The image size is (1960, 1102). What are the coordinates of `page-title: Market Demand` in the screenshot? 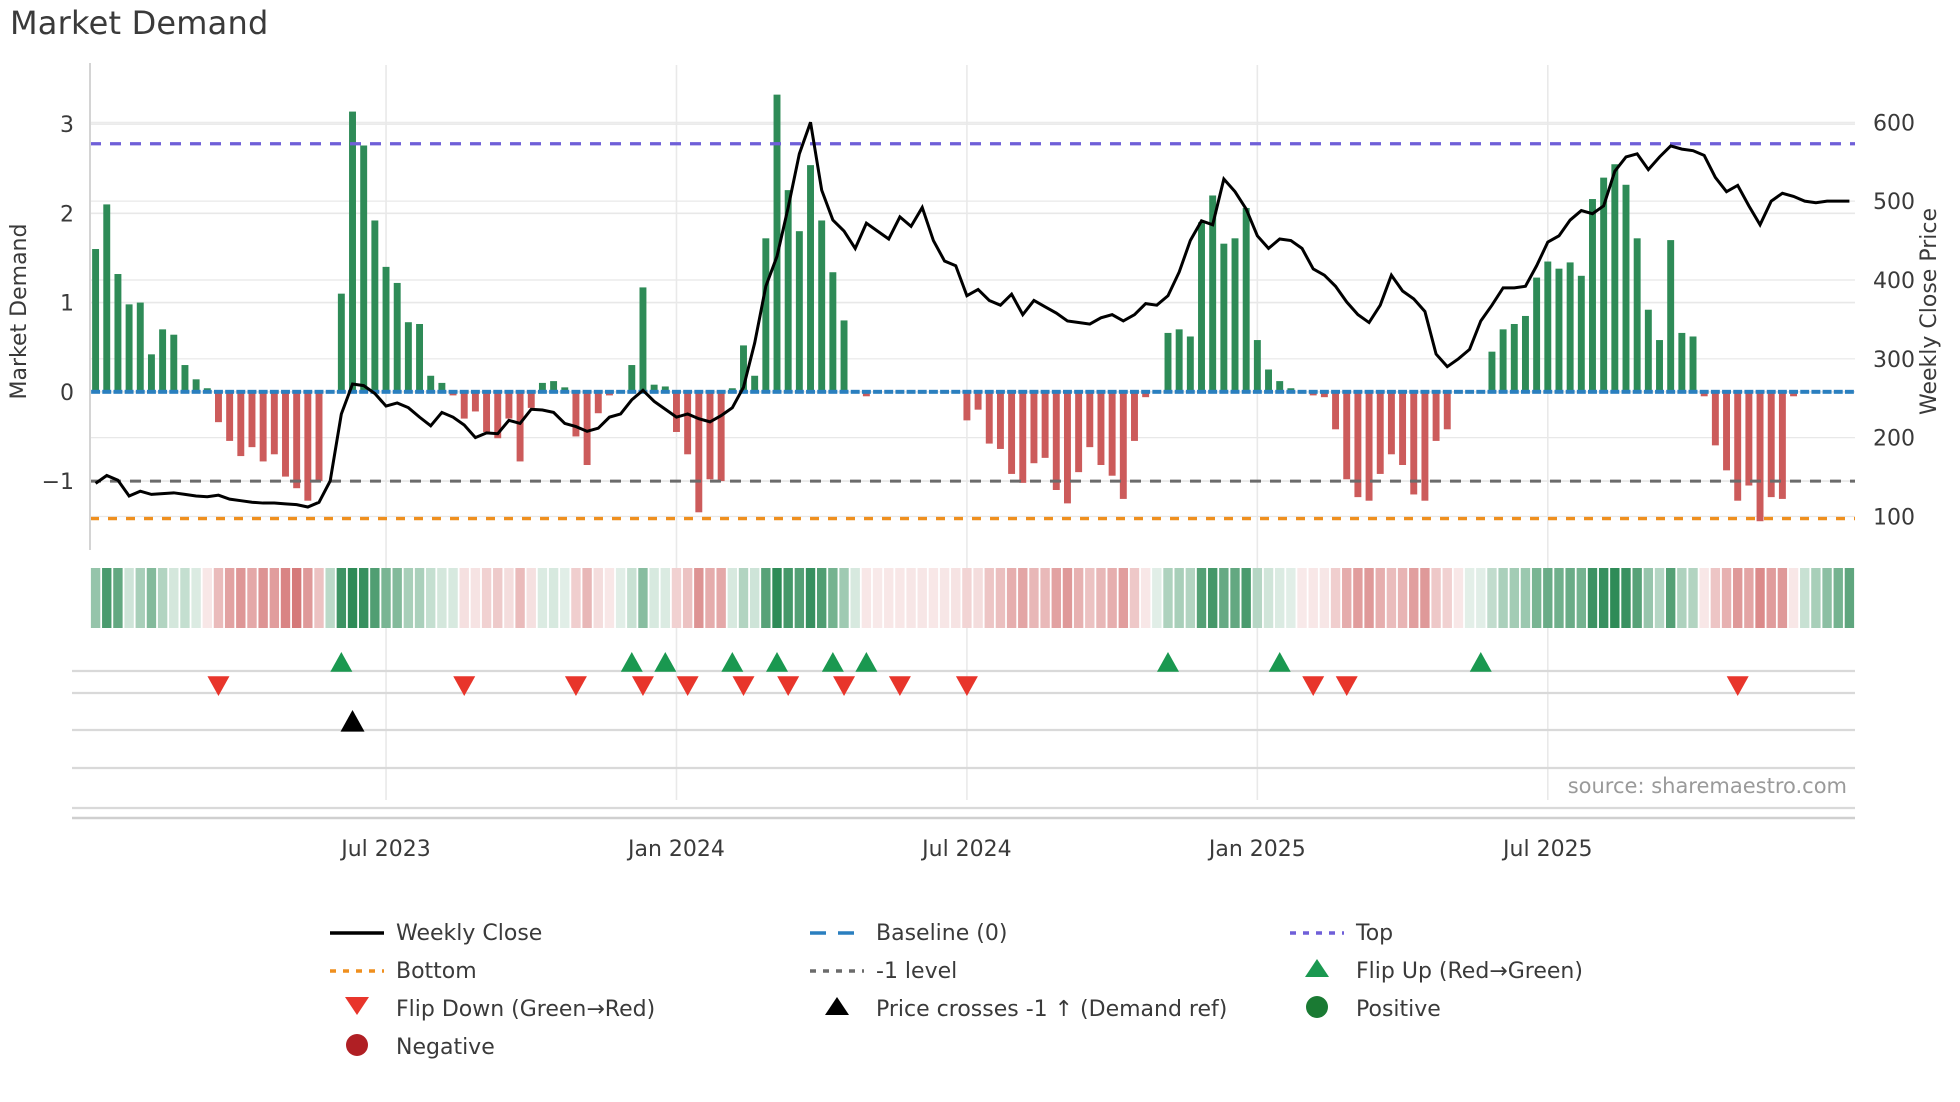 It's located at (139, 23).